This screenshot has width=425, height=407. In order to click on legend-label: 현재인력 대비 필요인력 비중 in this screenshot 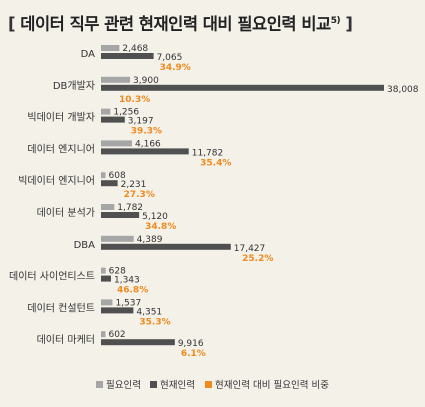, I will do `click(272, 385)`.